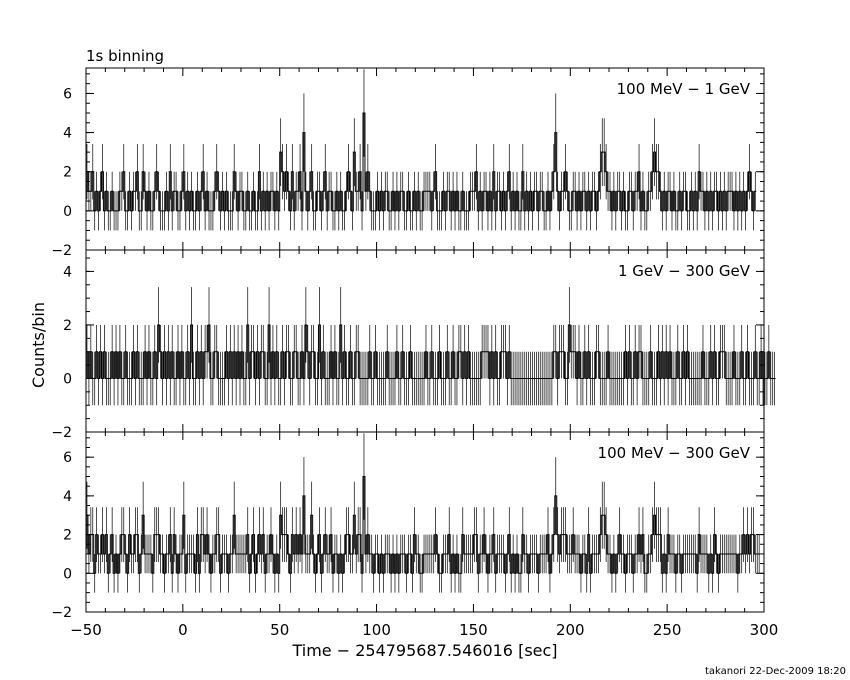 The height and width of the screenshot is (680, 850). Describe the element at coordinates (183, 630) in the screenshot. I see `x-tick-label: 0` at that location.